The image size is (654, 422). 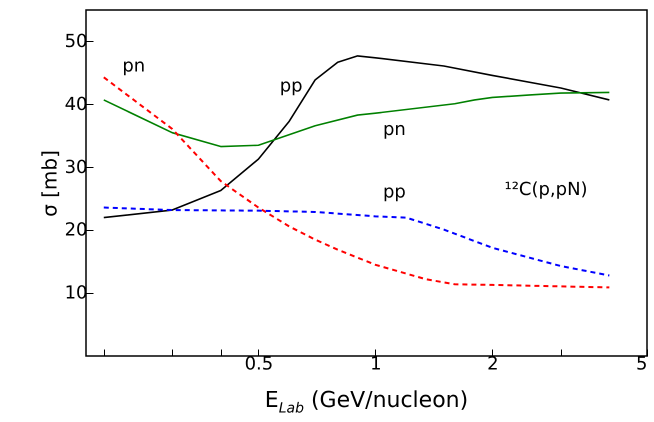 I want to click on y-axis-title: σ [mb], so click(x=50, y=183).